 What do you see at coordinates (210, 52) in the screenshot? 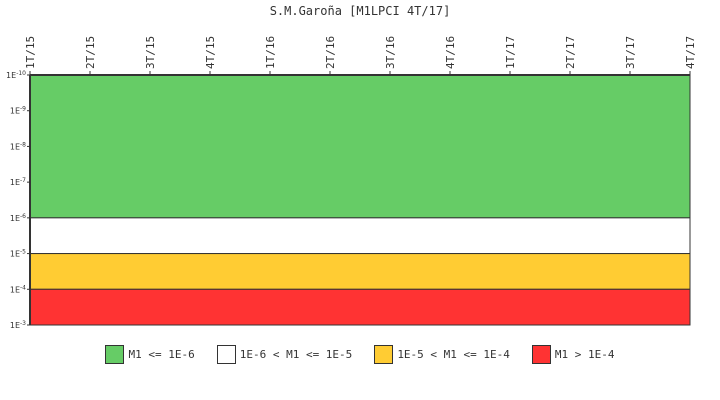
I see `x-tick-label: 4T/15` at bounding box center [210, 52].